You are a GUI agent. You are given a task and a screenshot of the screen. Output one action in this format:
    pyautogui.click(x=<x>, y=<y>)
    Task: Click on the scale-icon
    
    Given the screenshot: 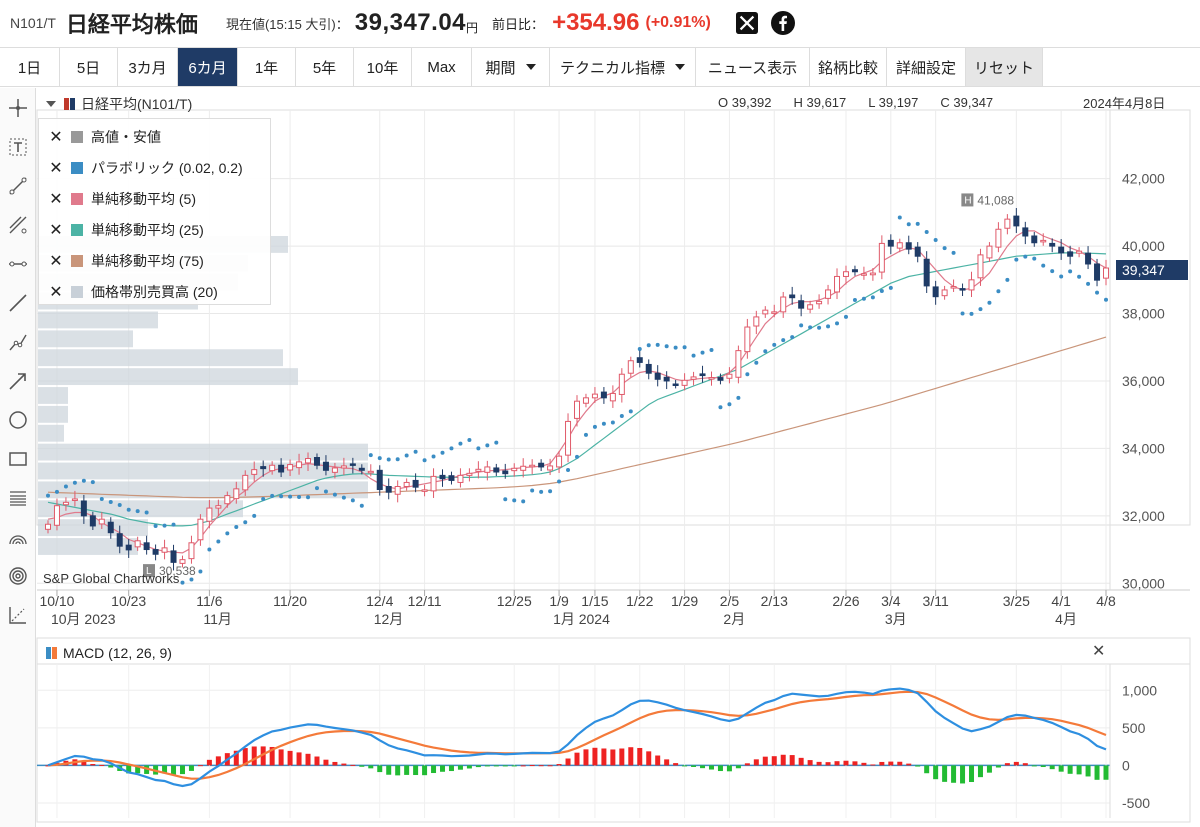 What is the action you would take?
    pyautogui.click(x=18, y=615)
    